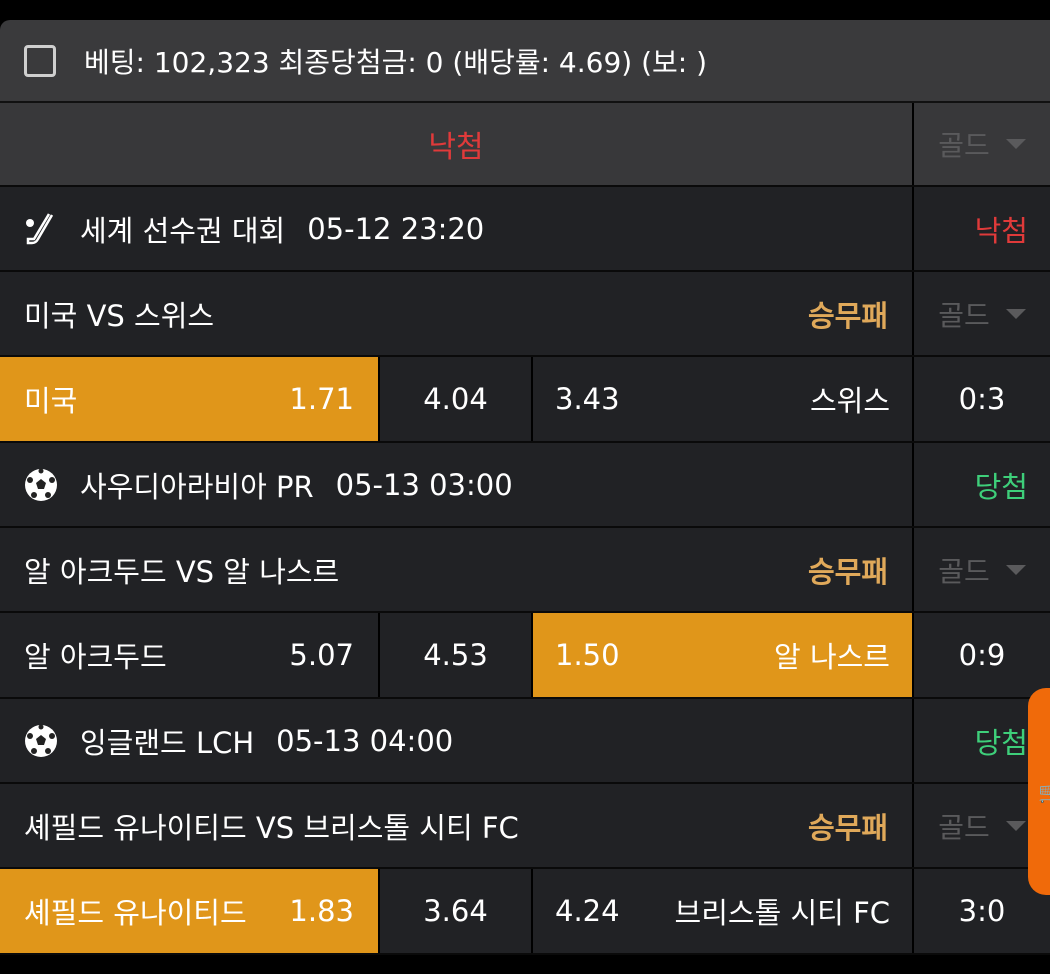 Image resolution: width=1050 pixels, height=974 pixels. Describe the element at coordinates (525, 570) in the screenshot. I see `match-row: 알 아크두드 VS 알 나스르 승무패 골드` at that location.